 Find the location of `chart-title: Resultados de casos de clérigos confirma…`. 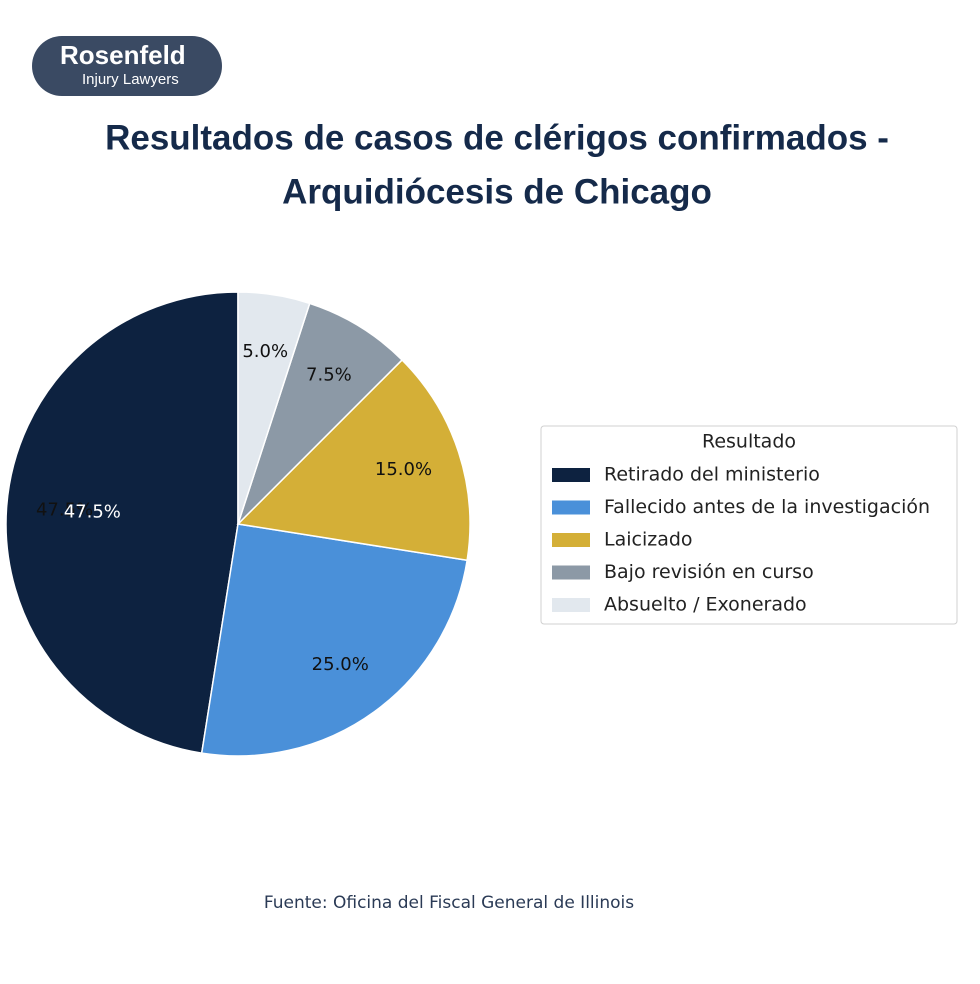

chart-title: Resultados de casos de clérigos confirma… is located at coordinates (497, 137).